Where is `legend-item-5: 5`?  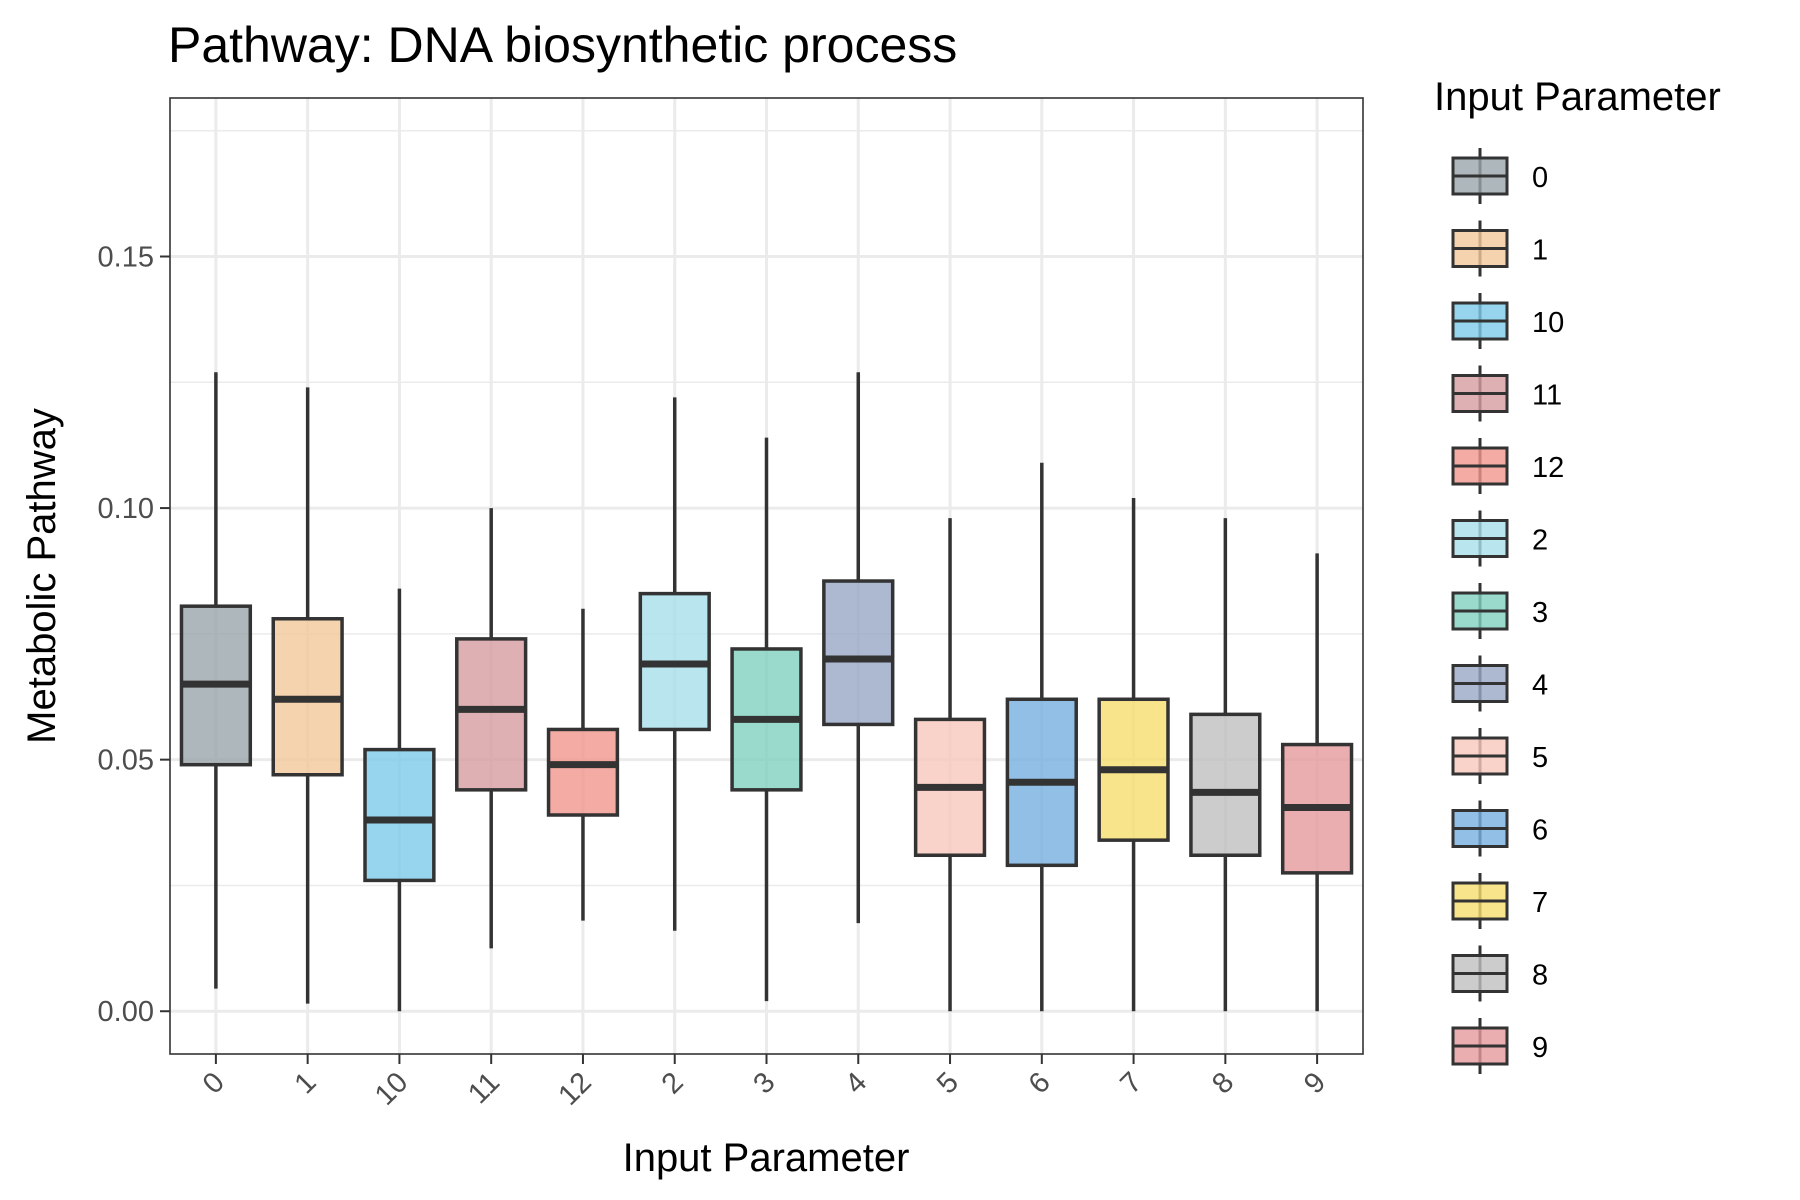
legend-item-5: 5 is located at coordinates (1499, 756).